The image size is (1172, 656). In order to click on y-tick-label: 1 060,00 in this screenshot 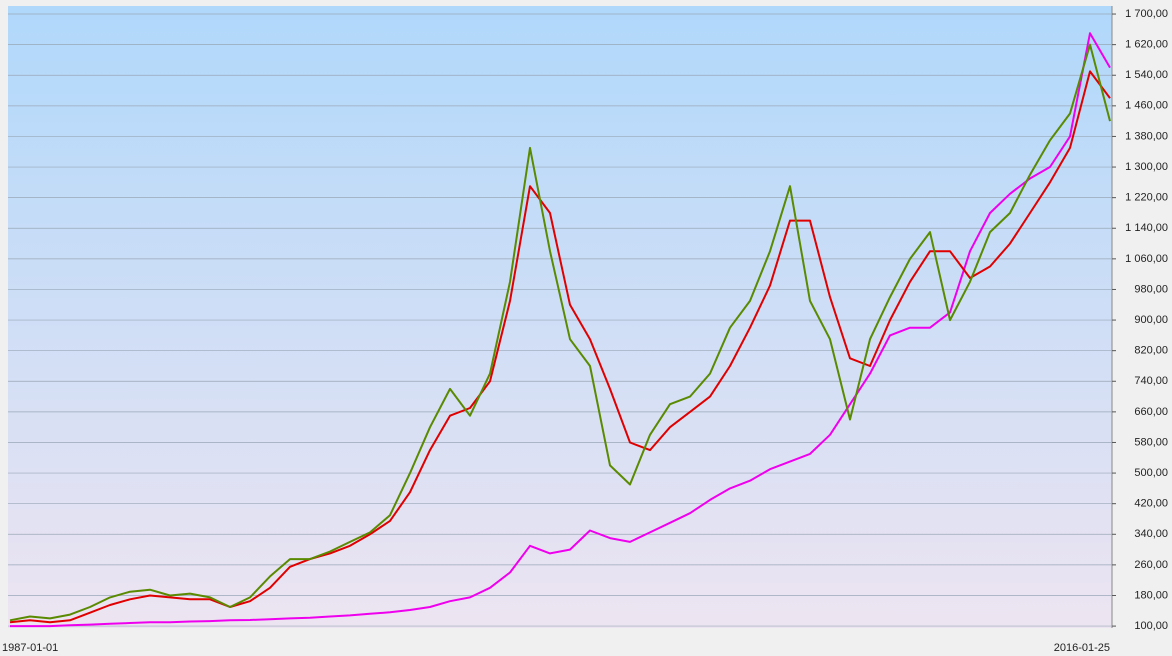, I will do `click(1146, 259)`.